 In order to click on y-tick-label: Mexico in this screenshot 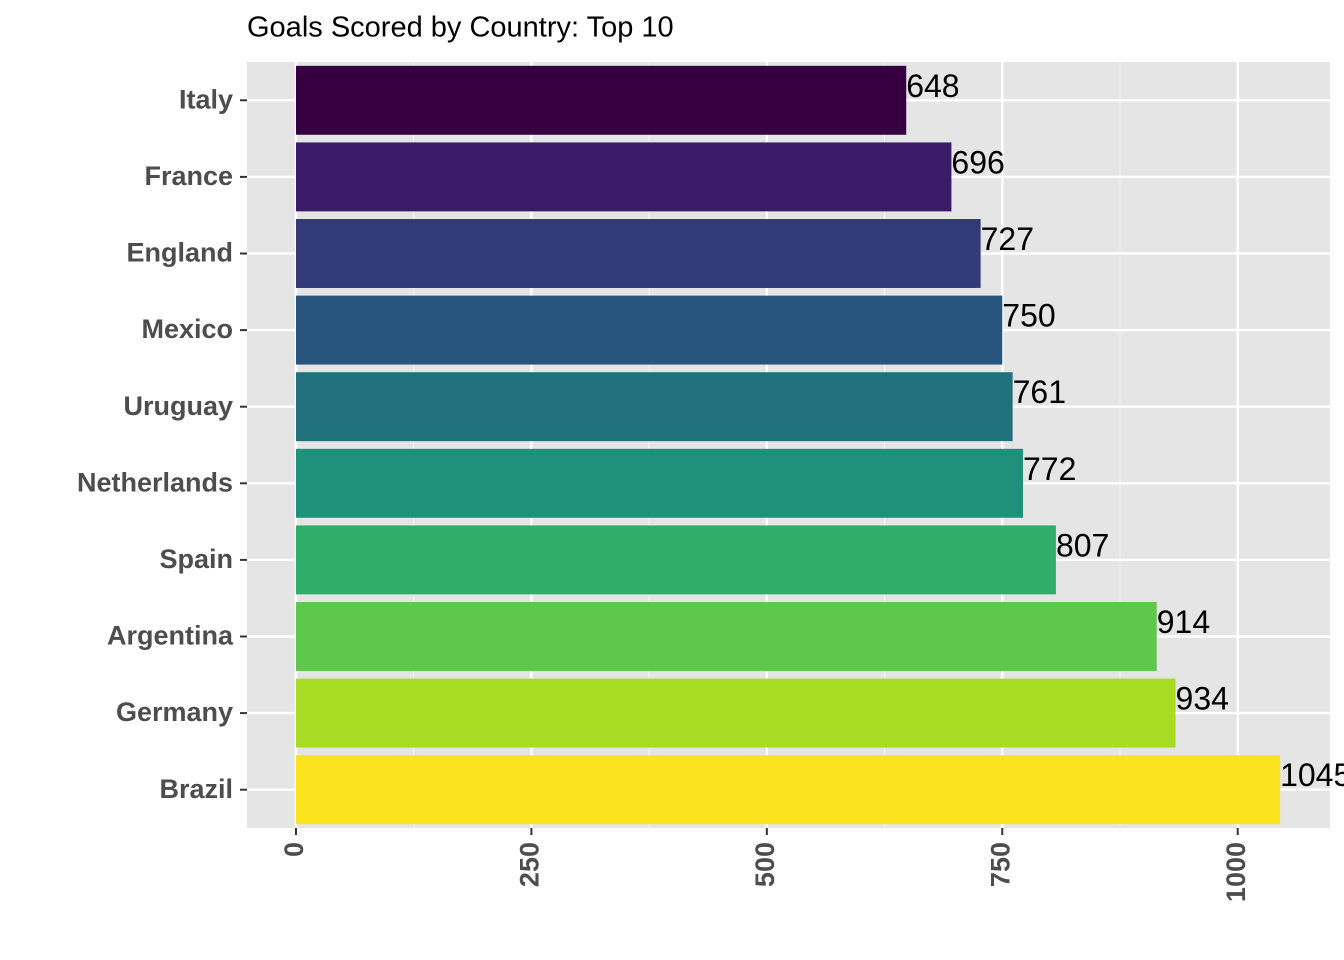, I will do `click(187, 329)`.